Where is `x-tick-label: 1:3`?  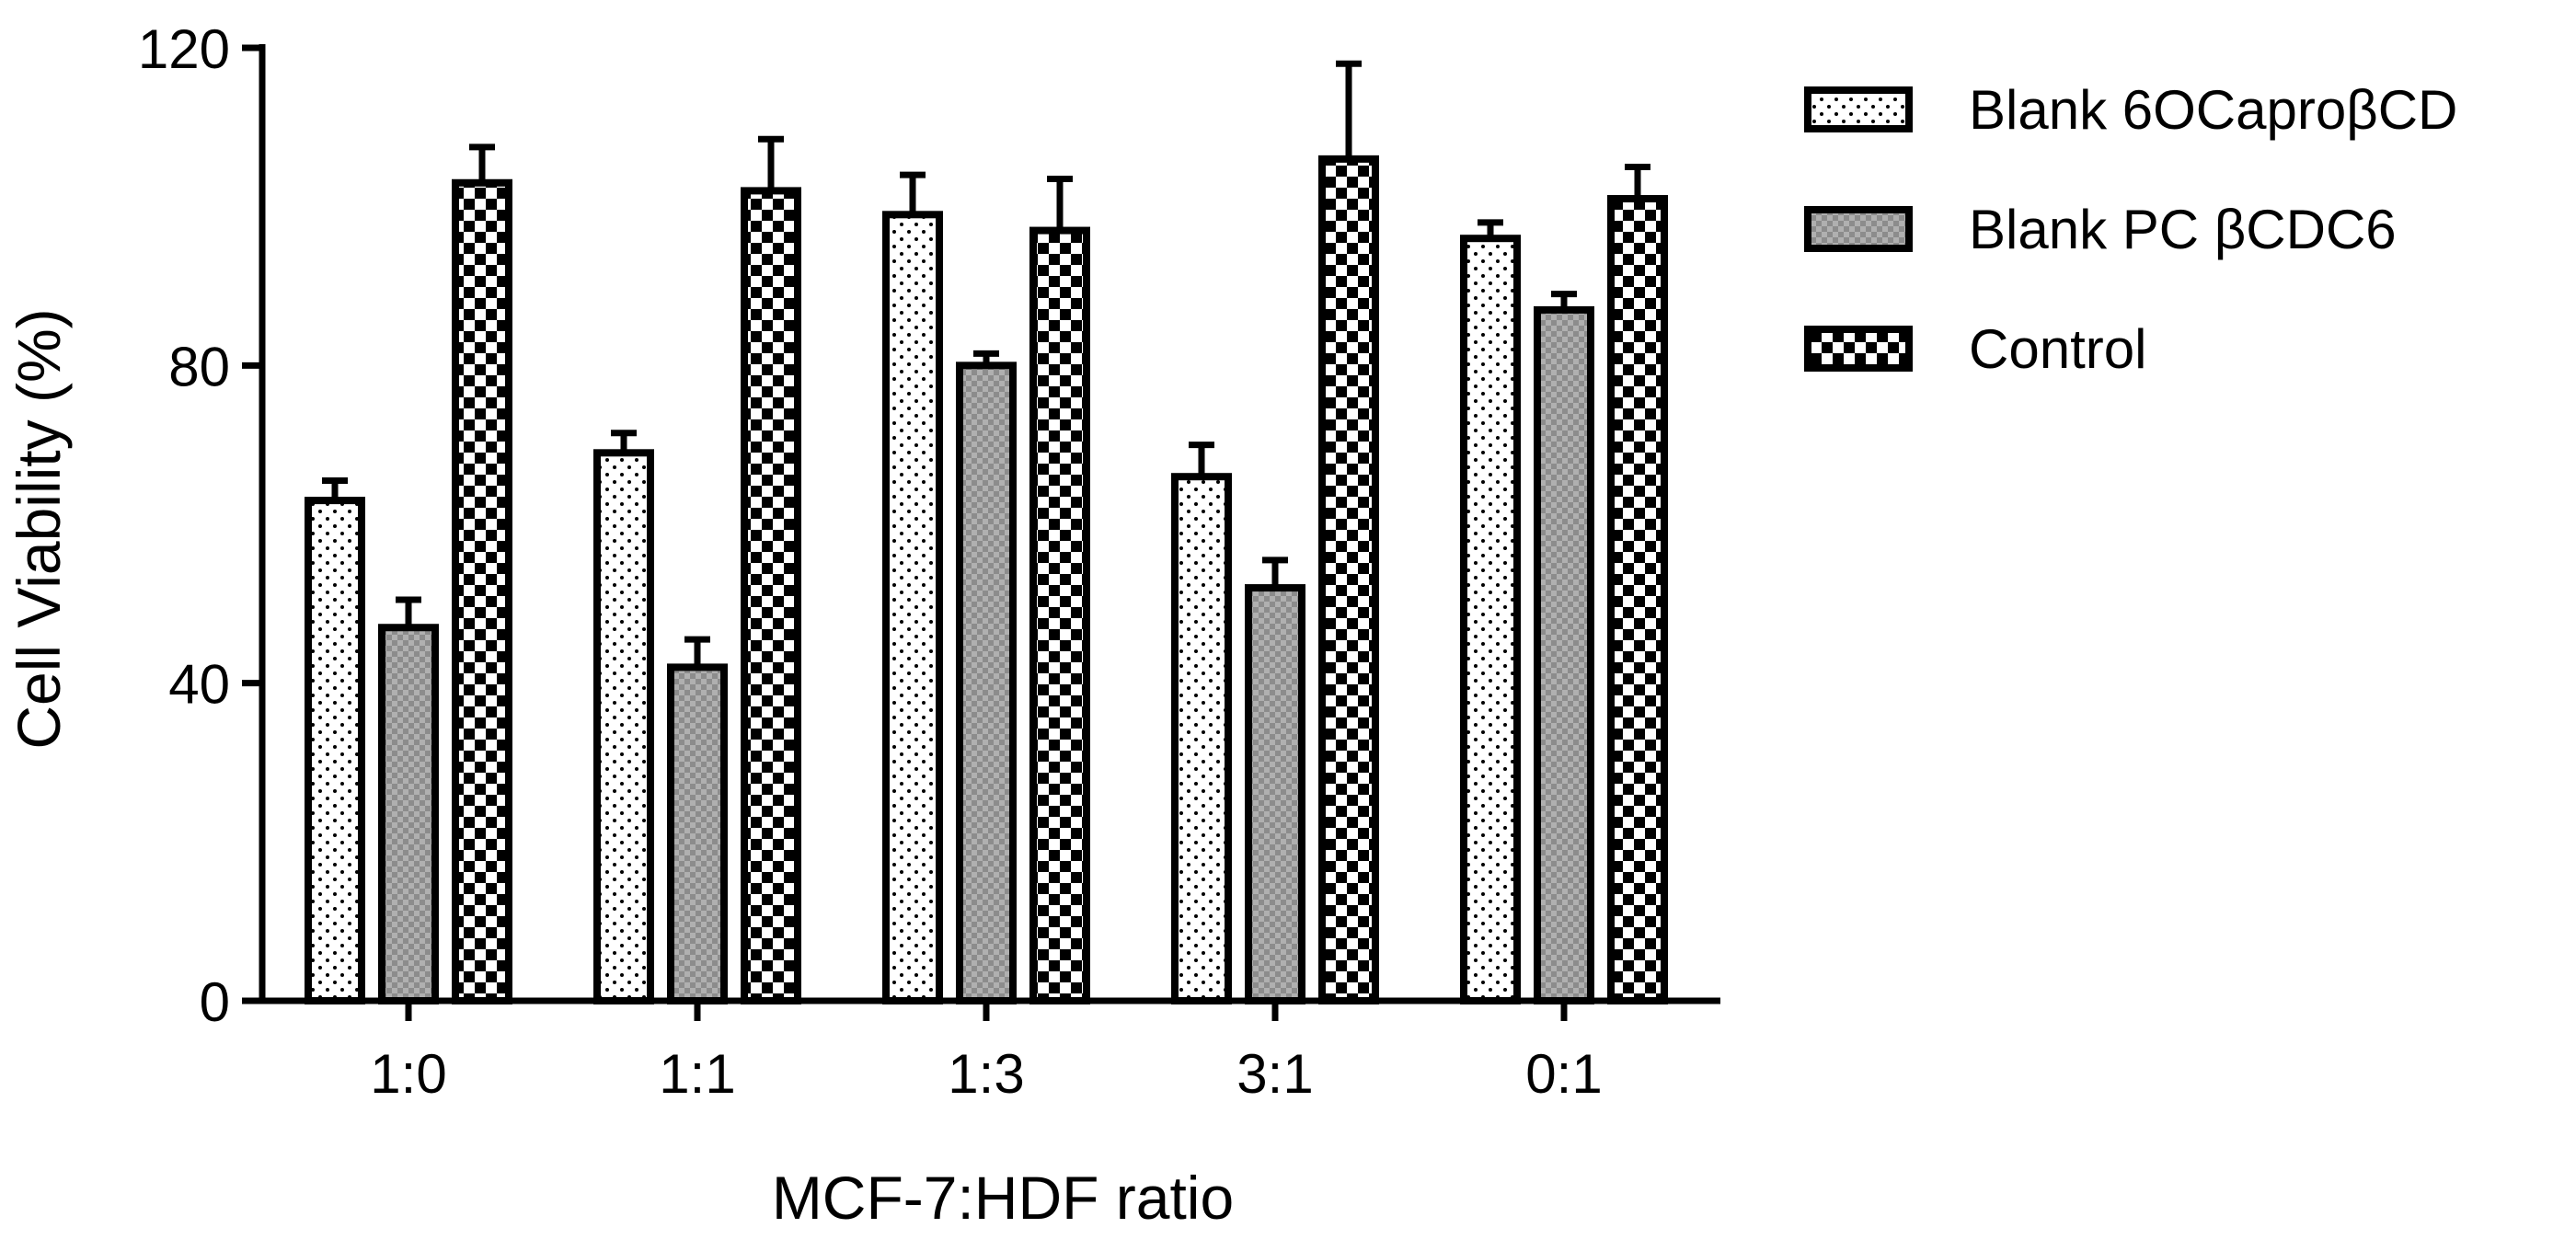
x-tick-label: 1:3 is located at coordinates (986, 1074).